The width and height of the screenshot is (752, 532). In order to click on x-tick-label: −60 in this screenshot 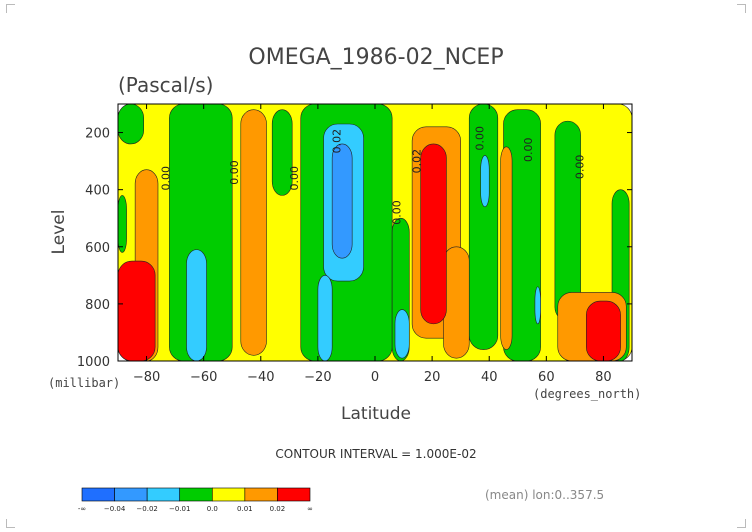, I will do `click(203, 377)`.